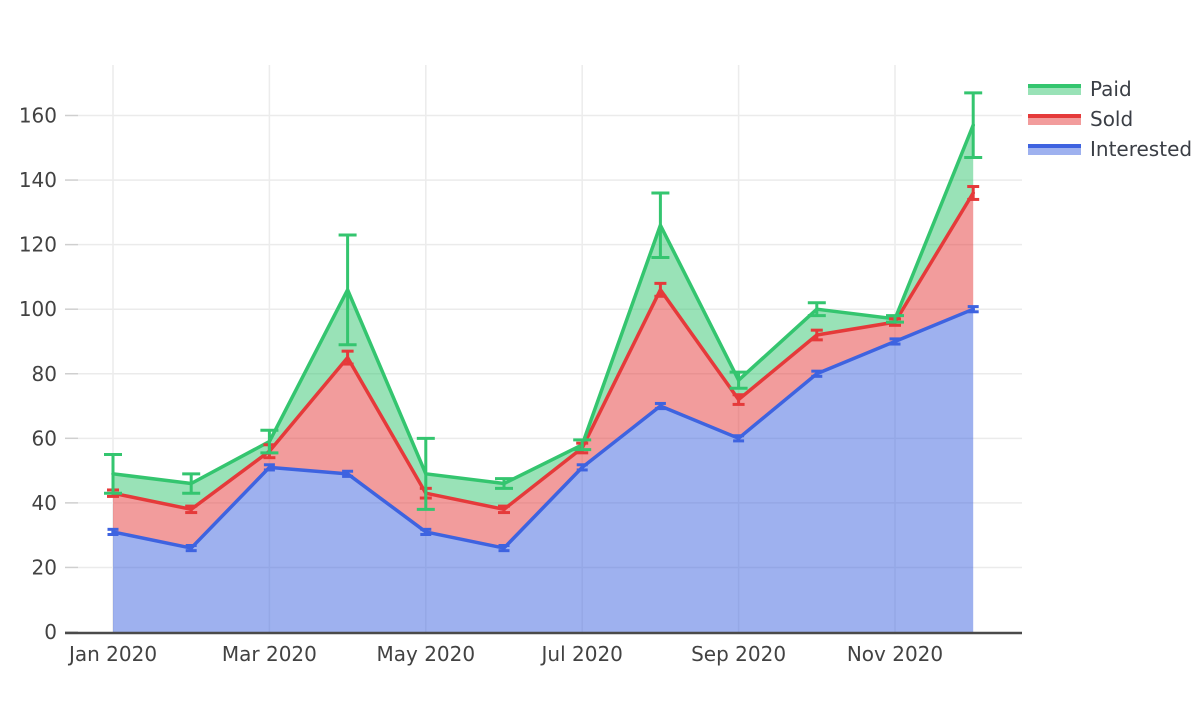 The height and width of the screenshot is (701, 1200). I want to click on y-tick-label: 0, so click(50, 632).